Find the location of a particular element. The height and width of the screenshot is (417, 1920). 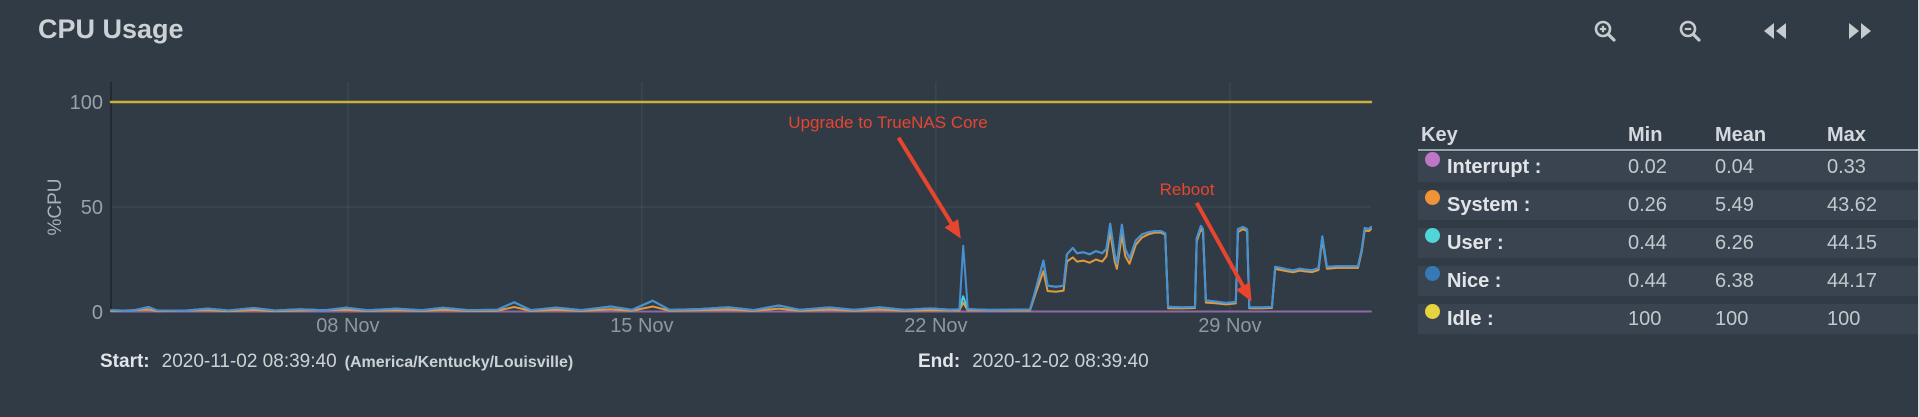

series-max: 43.62 is located at coordinates (1852, 205).